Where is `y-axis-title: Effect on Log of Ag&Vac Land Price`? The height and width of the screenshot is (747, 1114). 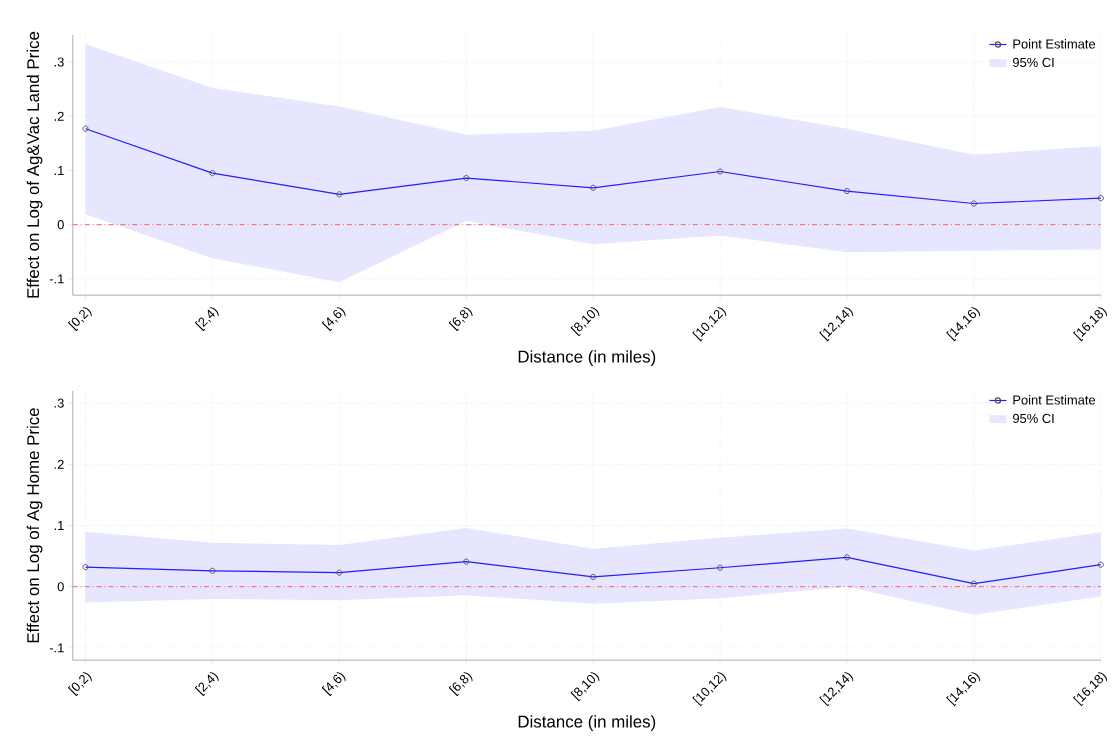 y-axis-title: Effect on Log of Ag&Vac Land Price is located at coordinates (34, 164).